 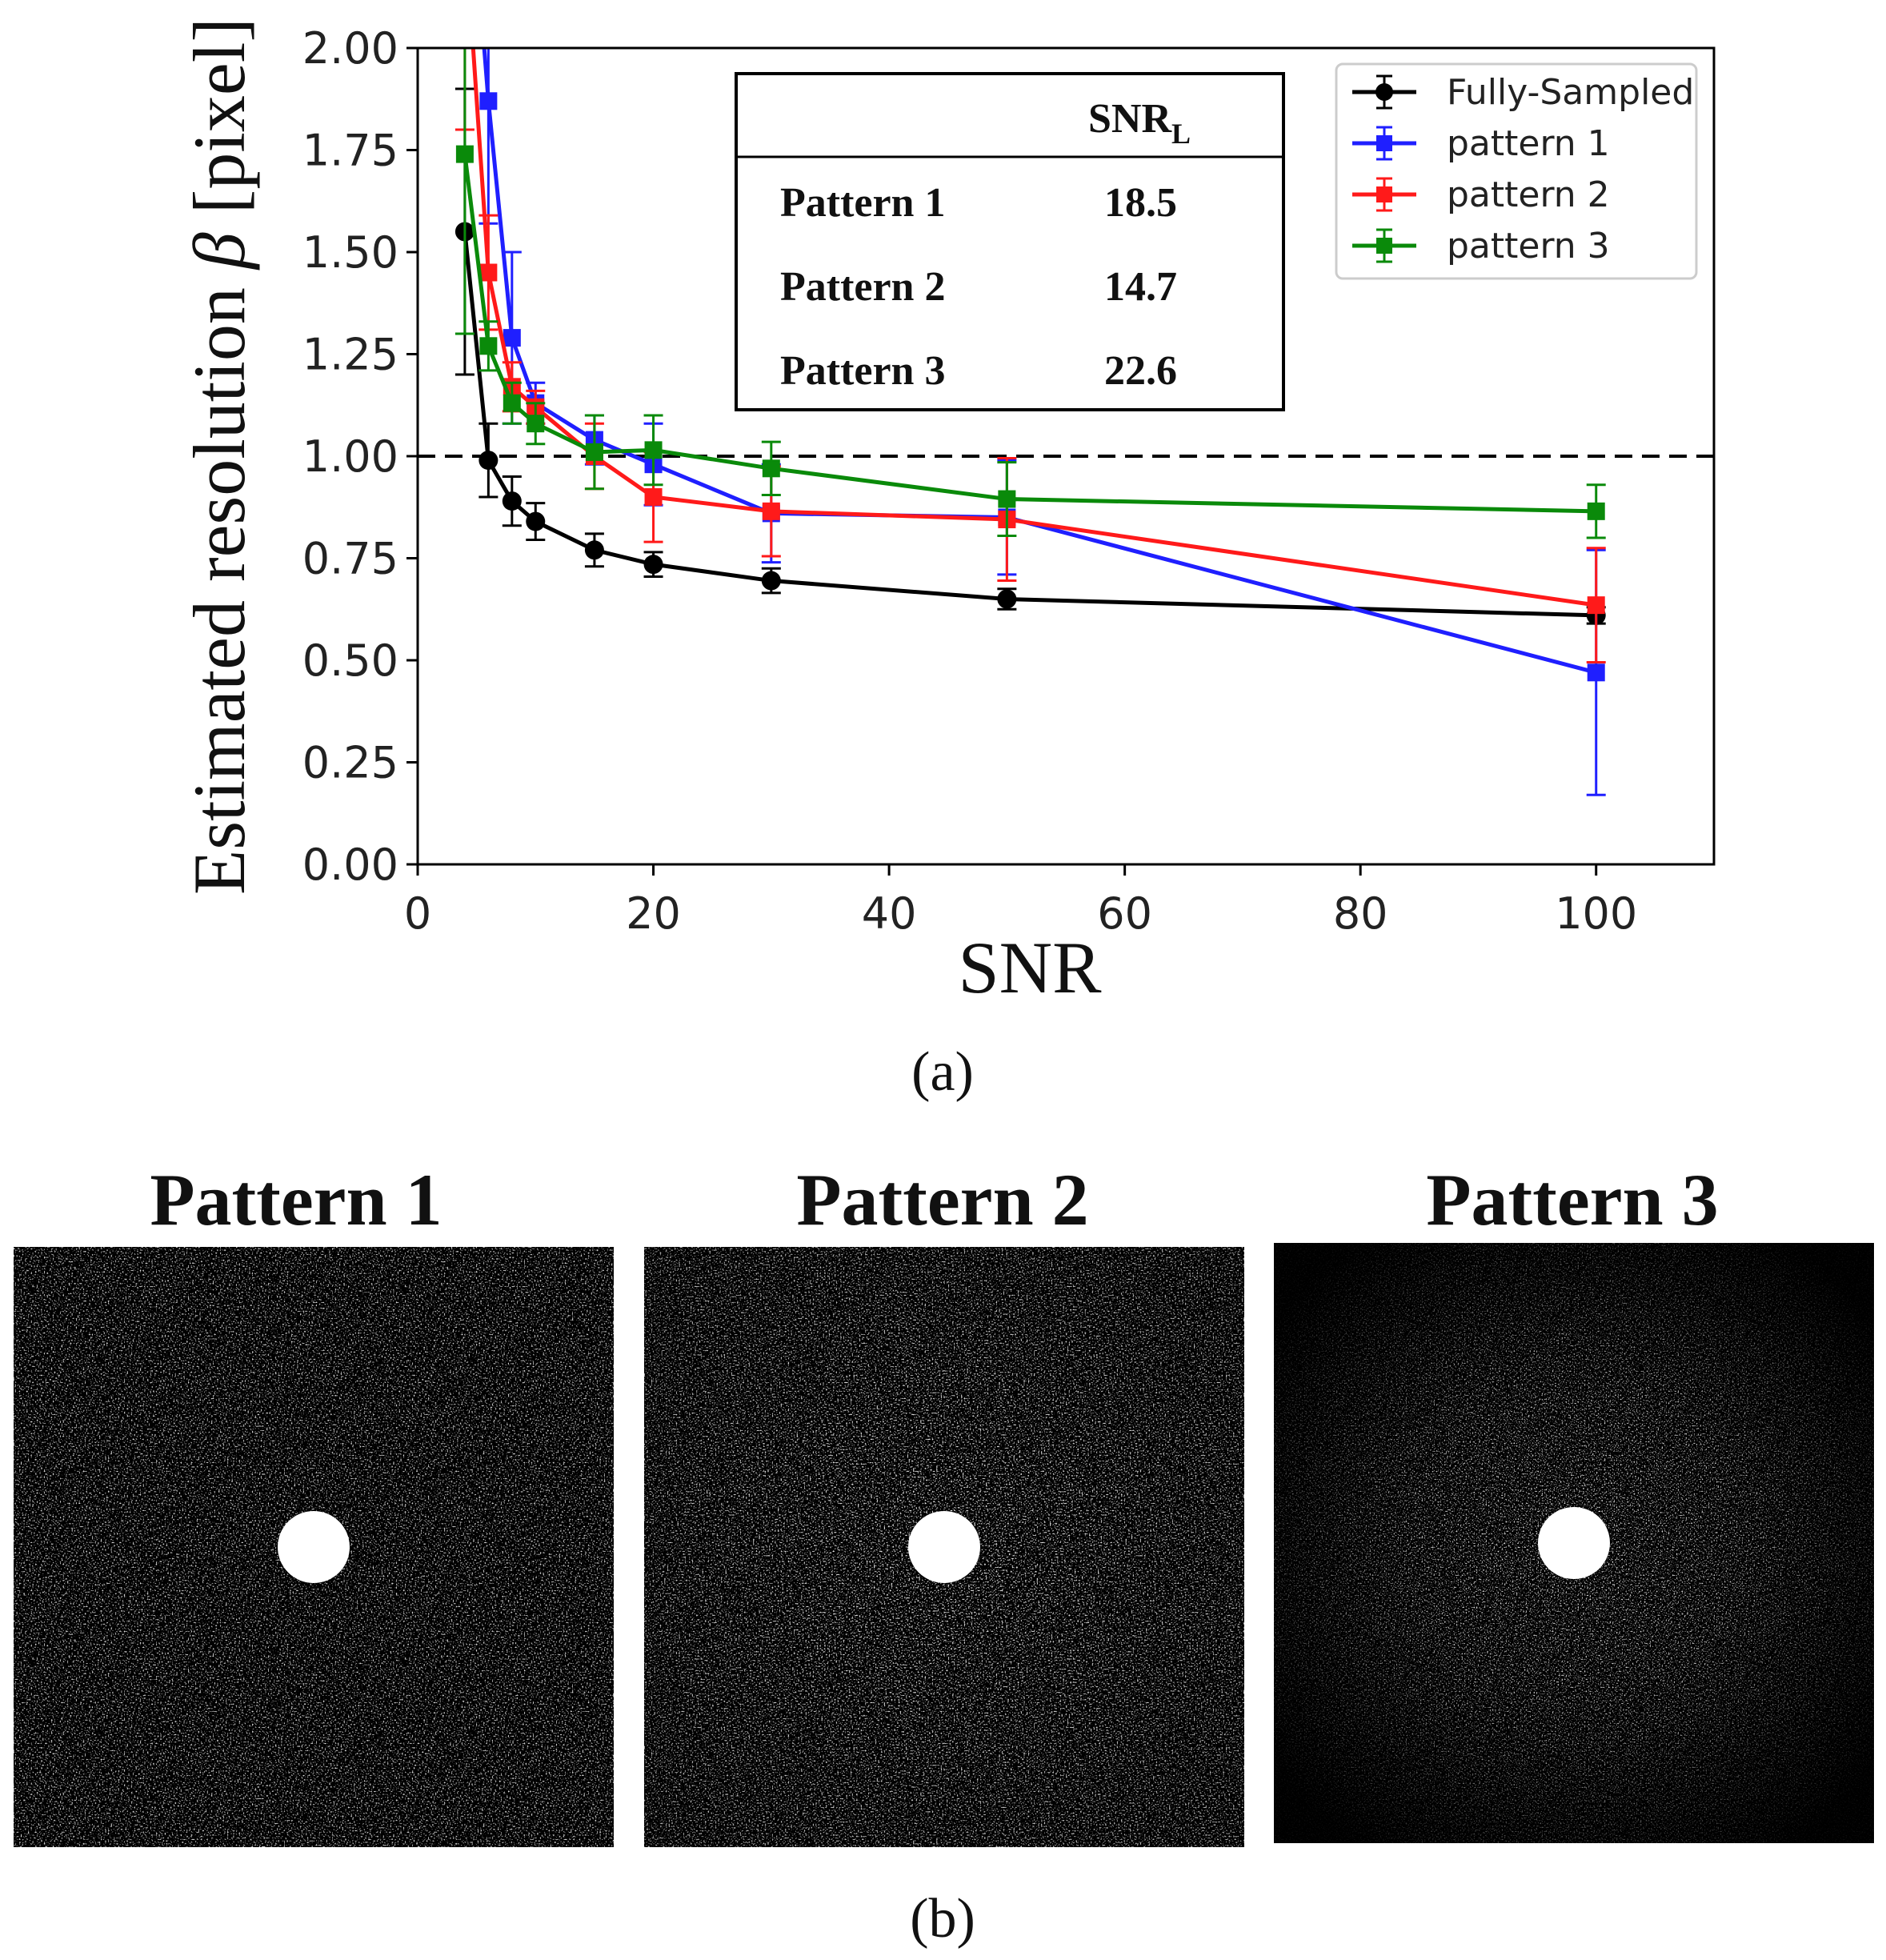 I want to click on table-row-label: Pattern 3, so click(x=863, y=371).